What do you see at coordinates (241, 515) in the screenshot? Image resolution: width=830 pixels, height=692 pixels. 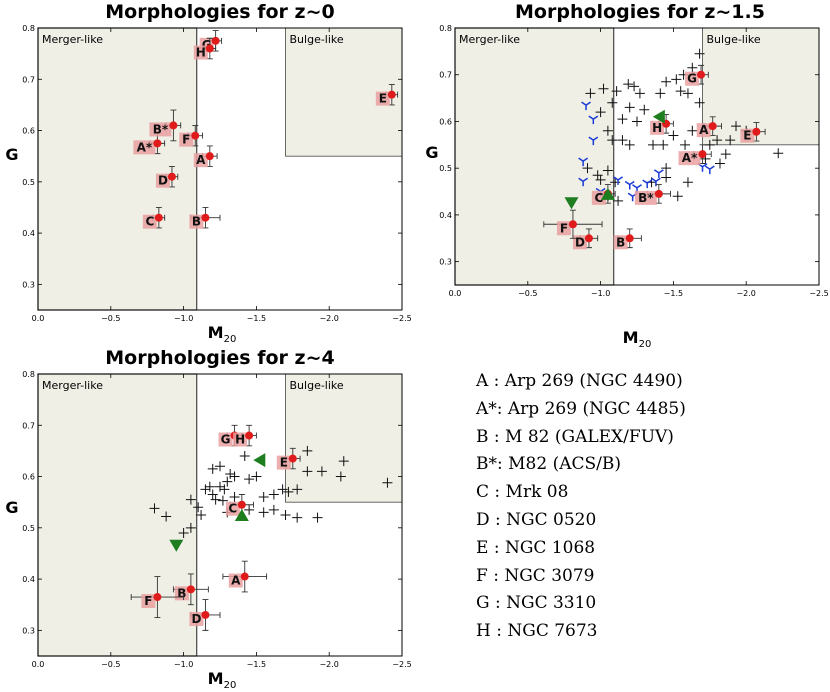 I see `green-triangle-up` at bounding box center [241, 515].